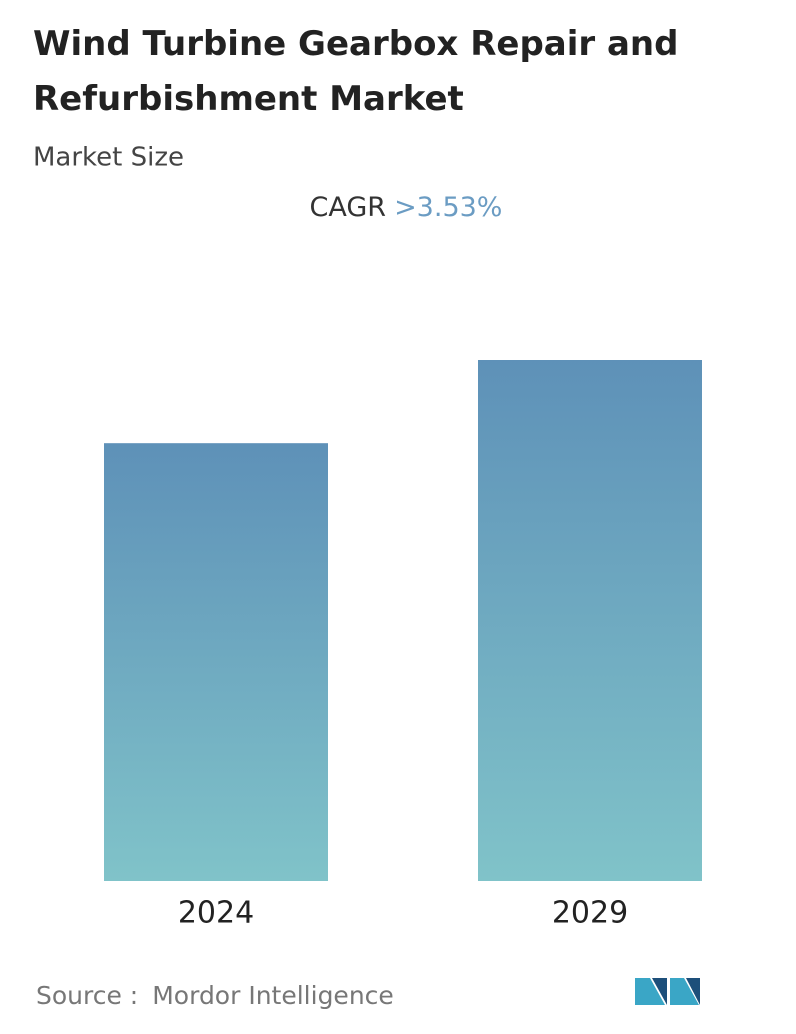 The image size is (796, 1034). What do you see at coordinates (667, 991) in the screenshot?
I see `logo` at bounding box center [667, 991].